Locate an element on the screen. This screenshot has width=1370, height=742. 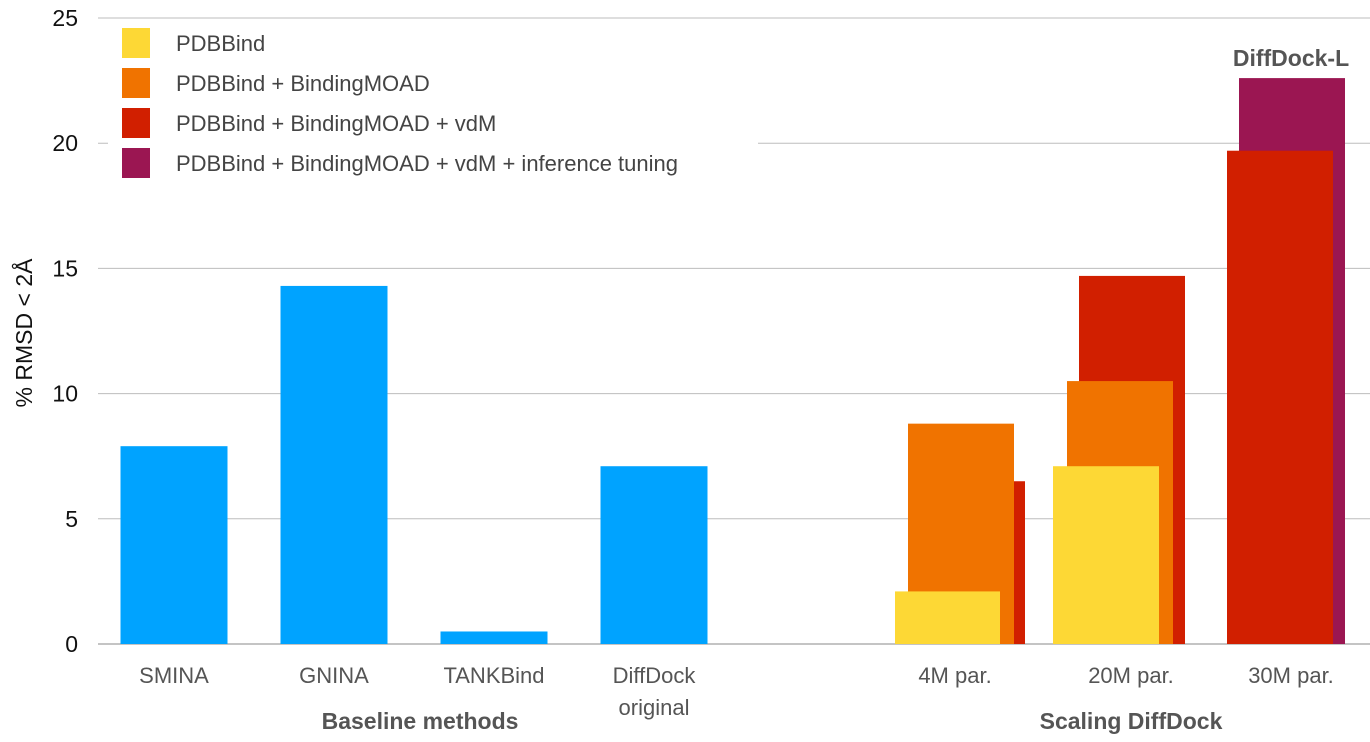
group-label: Baseline methods is located at coordinates (420, 721).